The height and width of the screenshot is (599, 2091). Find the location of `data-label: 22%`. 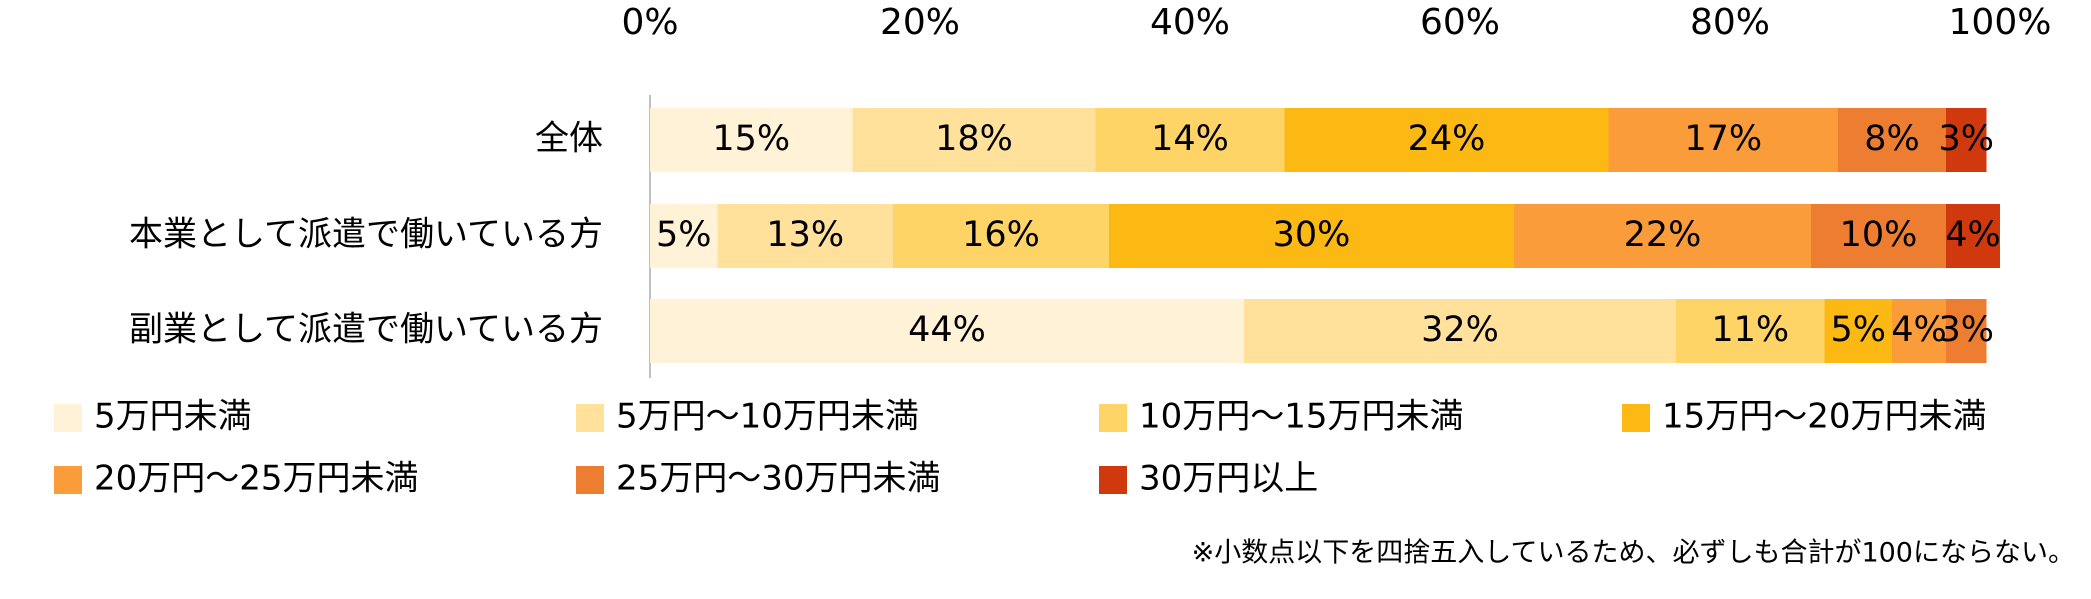

data-label: 22% is located at coordinates (1663, 235).